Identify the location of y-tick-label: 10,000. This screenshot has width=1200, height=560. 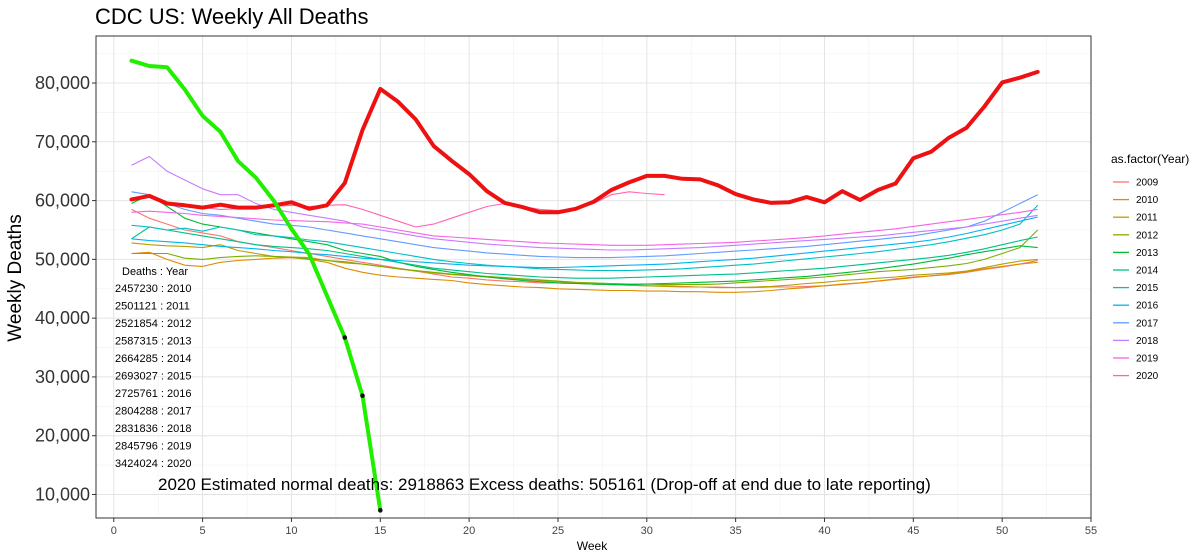
(62, 494).